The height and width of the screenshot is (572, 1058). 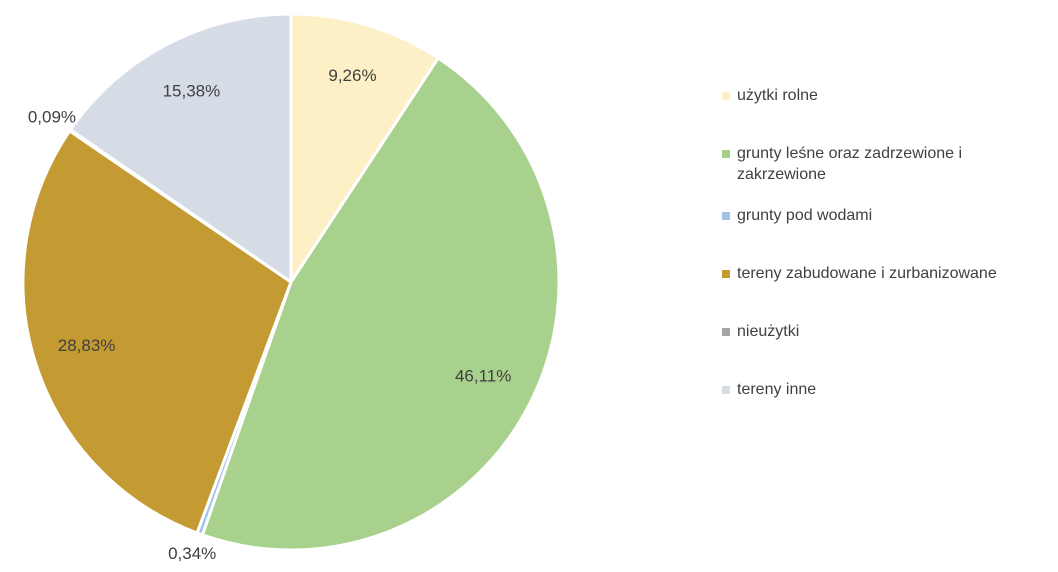 What do you see at coordinates (192, 553) in the screenshot?
I see `data-label: 0,34%` at bounding box center [192, 553].